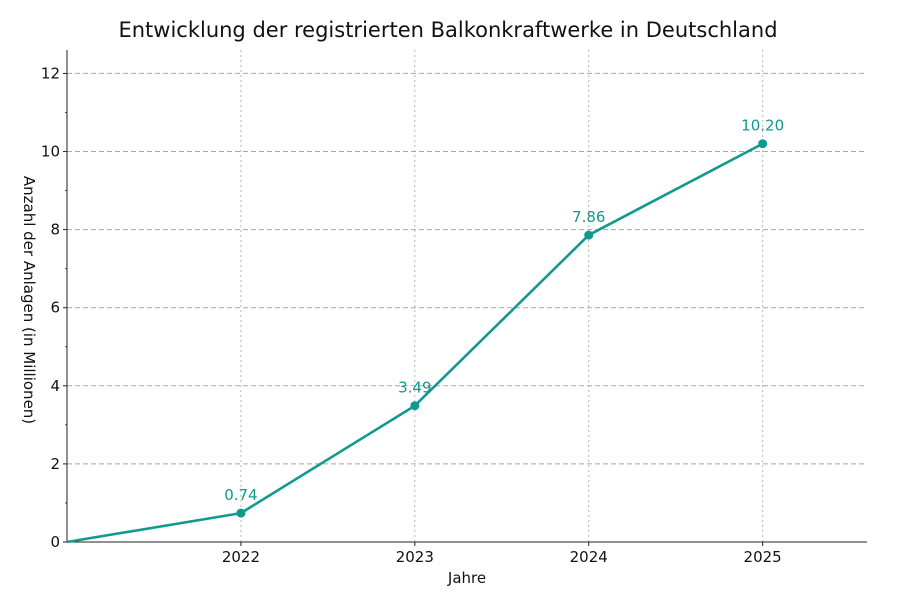 Image resolution: width=900 pixels, height=600 pixels. What do you see at coordinates (55, 308) in the screenshot?
I see `y-tick-label: 6` at bounding box center [55, 308].